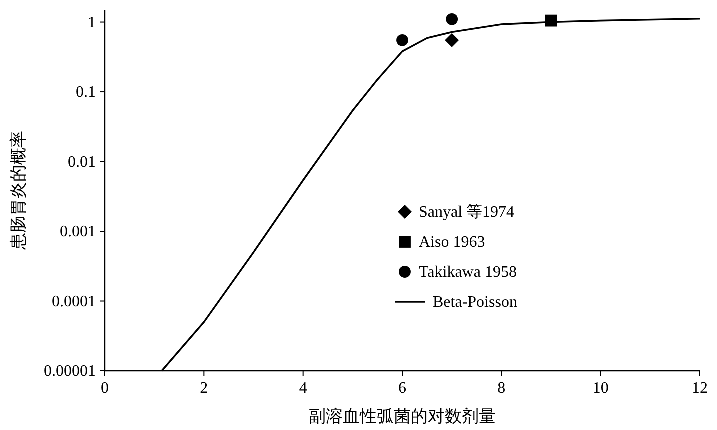  I want to click on x-tick-label: 10, so click(600, 388).